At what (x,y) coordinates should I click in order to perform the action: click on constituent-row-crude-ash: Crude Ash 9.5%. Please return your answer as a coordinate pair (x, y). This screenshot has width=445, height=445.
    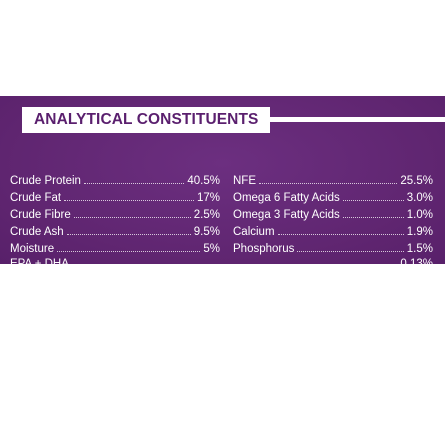
    Looking at the image, I should click on (115, 229).